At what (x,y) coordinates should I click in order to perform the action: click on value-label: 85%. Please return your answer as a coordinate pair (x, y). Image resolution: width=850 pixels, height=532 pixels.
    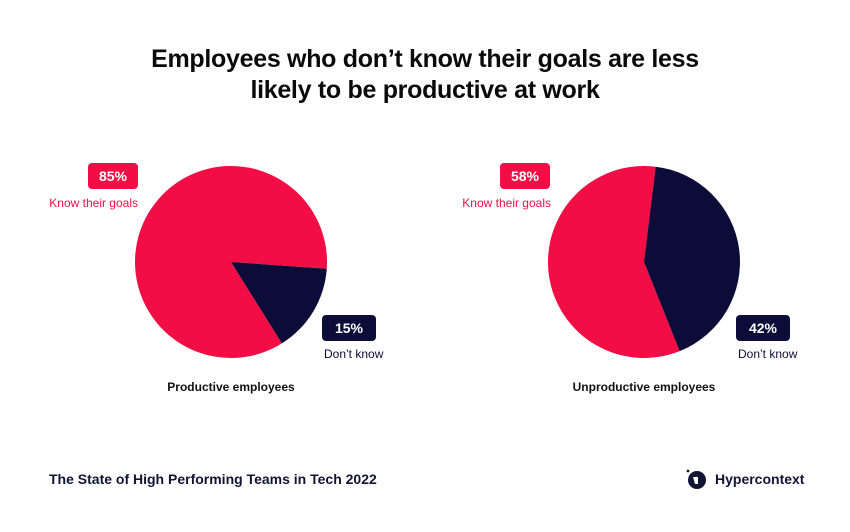
    Looking at the image, I should click on (113, 176).